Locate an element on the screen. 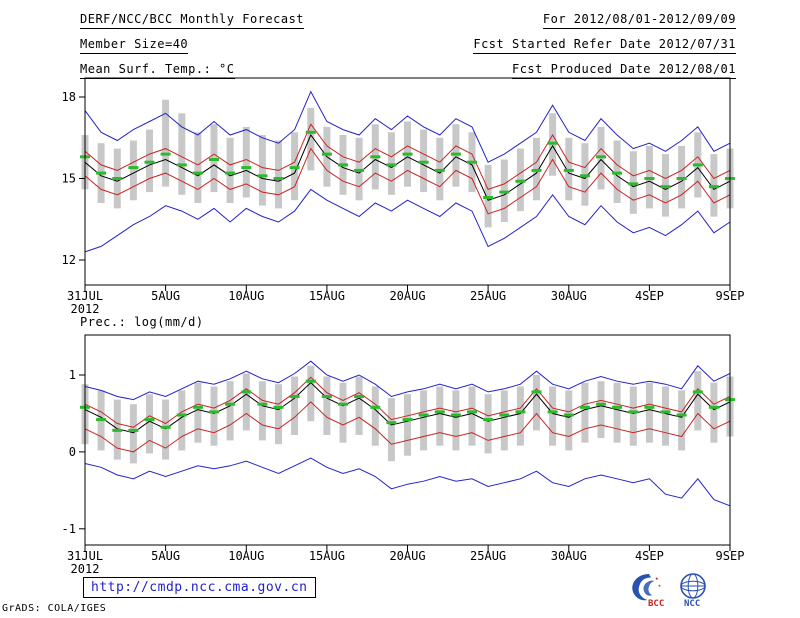 This screenshot has width=800, height=618. y-tick-label: -1 is located at coordinates (69, 529).